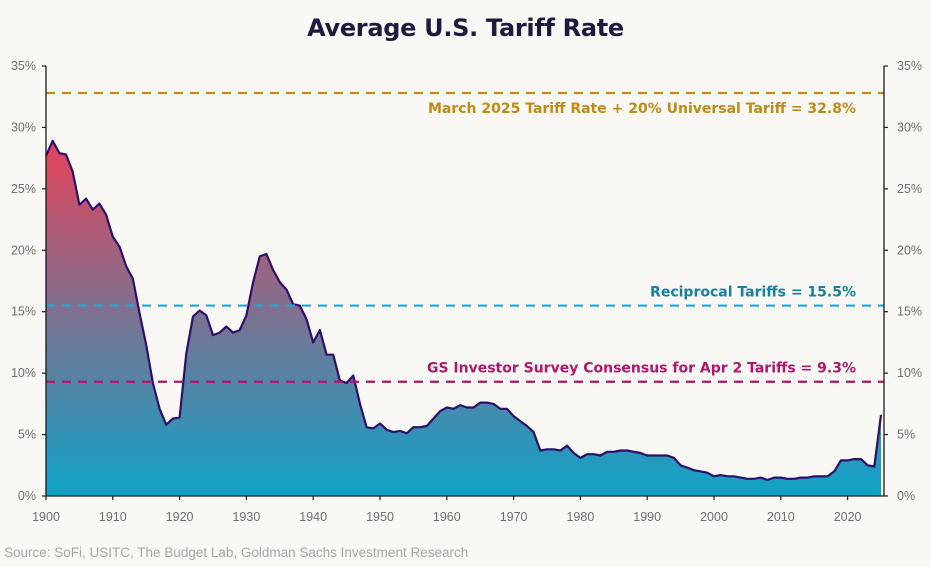 Image resolution: width=931 pixels, height=567 pixels. Describe the element at coordinates (906, 435) in the screenshot. I see `y-tick-label-right: 5%` at that location.